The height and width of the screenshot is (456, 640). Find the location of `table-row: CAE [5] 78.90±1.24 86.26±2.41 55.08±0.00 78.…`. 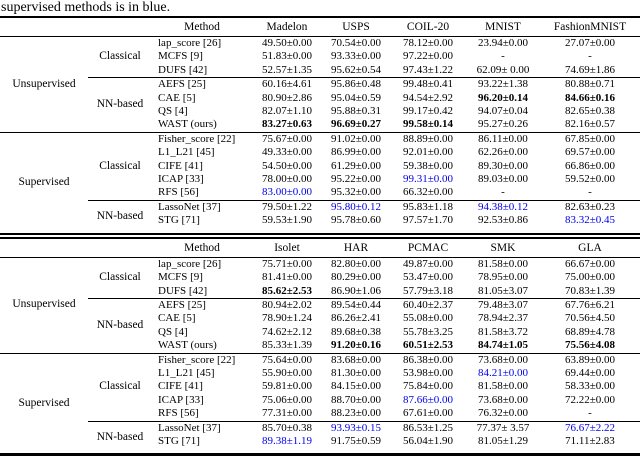

table-row: CAE [5] 78.90±1.24 86.26±2.41 55.08±0.00 78.… is located at coordinates (320, 318).